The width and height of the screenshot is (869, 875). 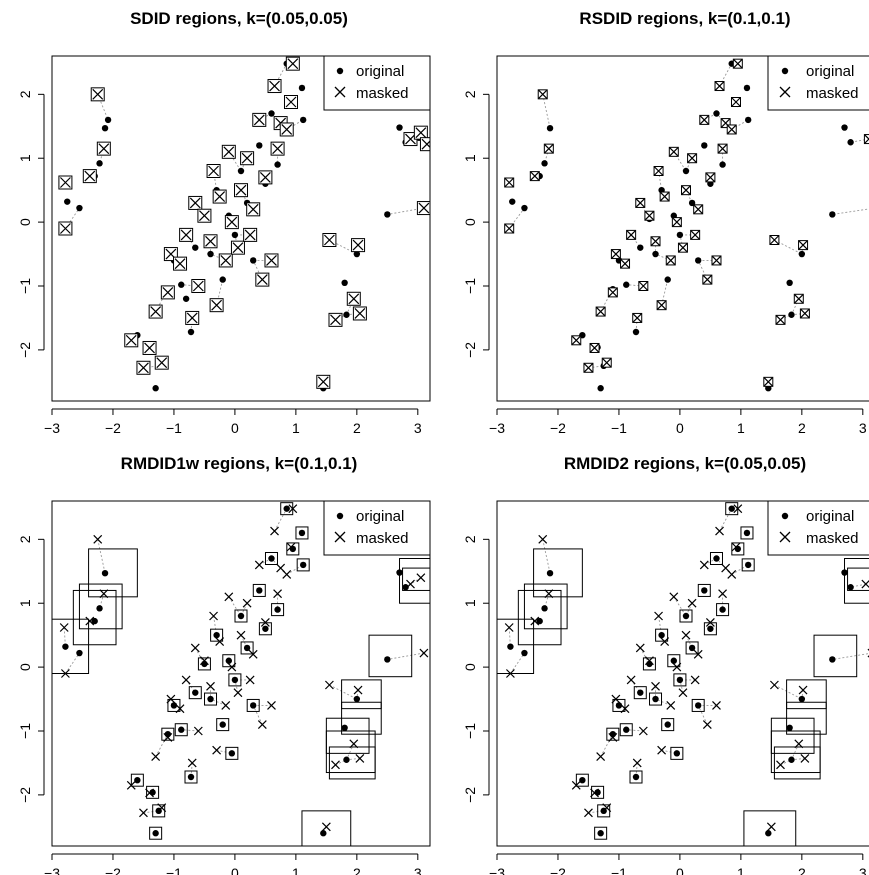 I want to click on legend-box, so click(x=818, y=83).